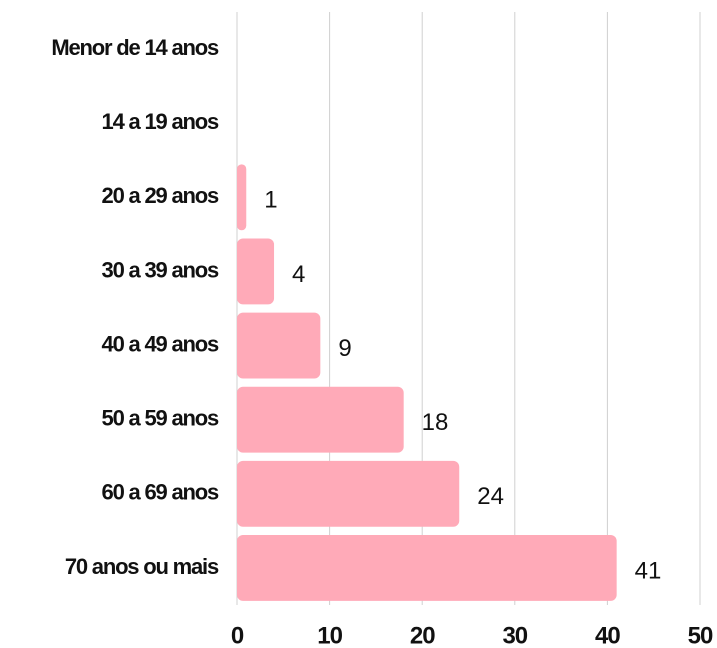 This screenshot has width=717, height=648. Describe the element at coordinates (160, 121) in the screenshot. I see `y-tick-label: 14 a 19 anos` at that location.